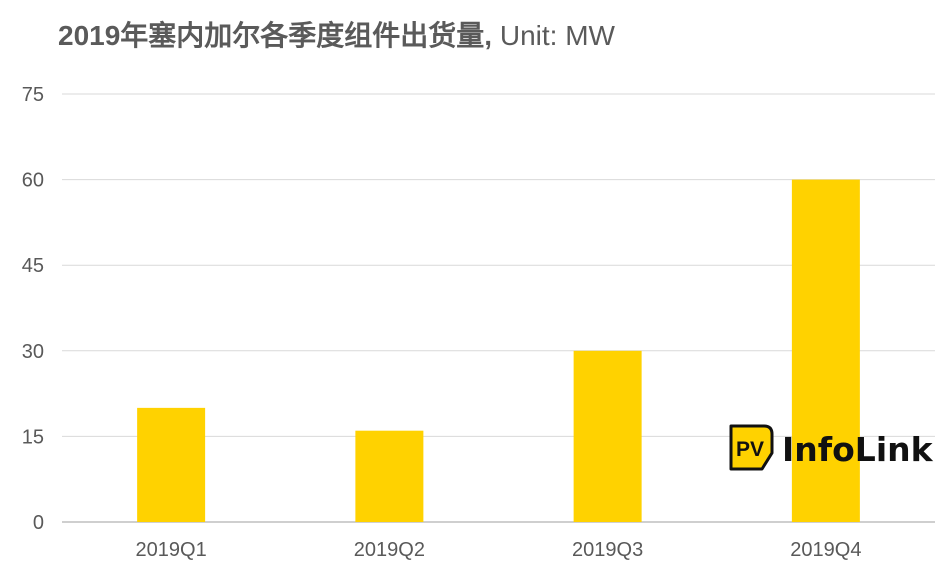  I want to click on svg-text: InfoLink, so click(858, 449).